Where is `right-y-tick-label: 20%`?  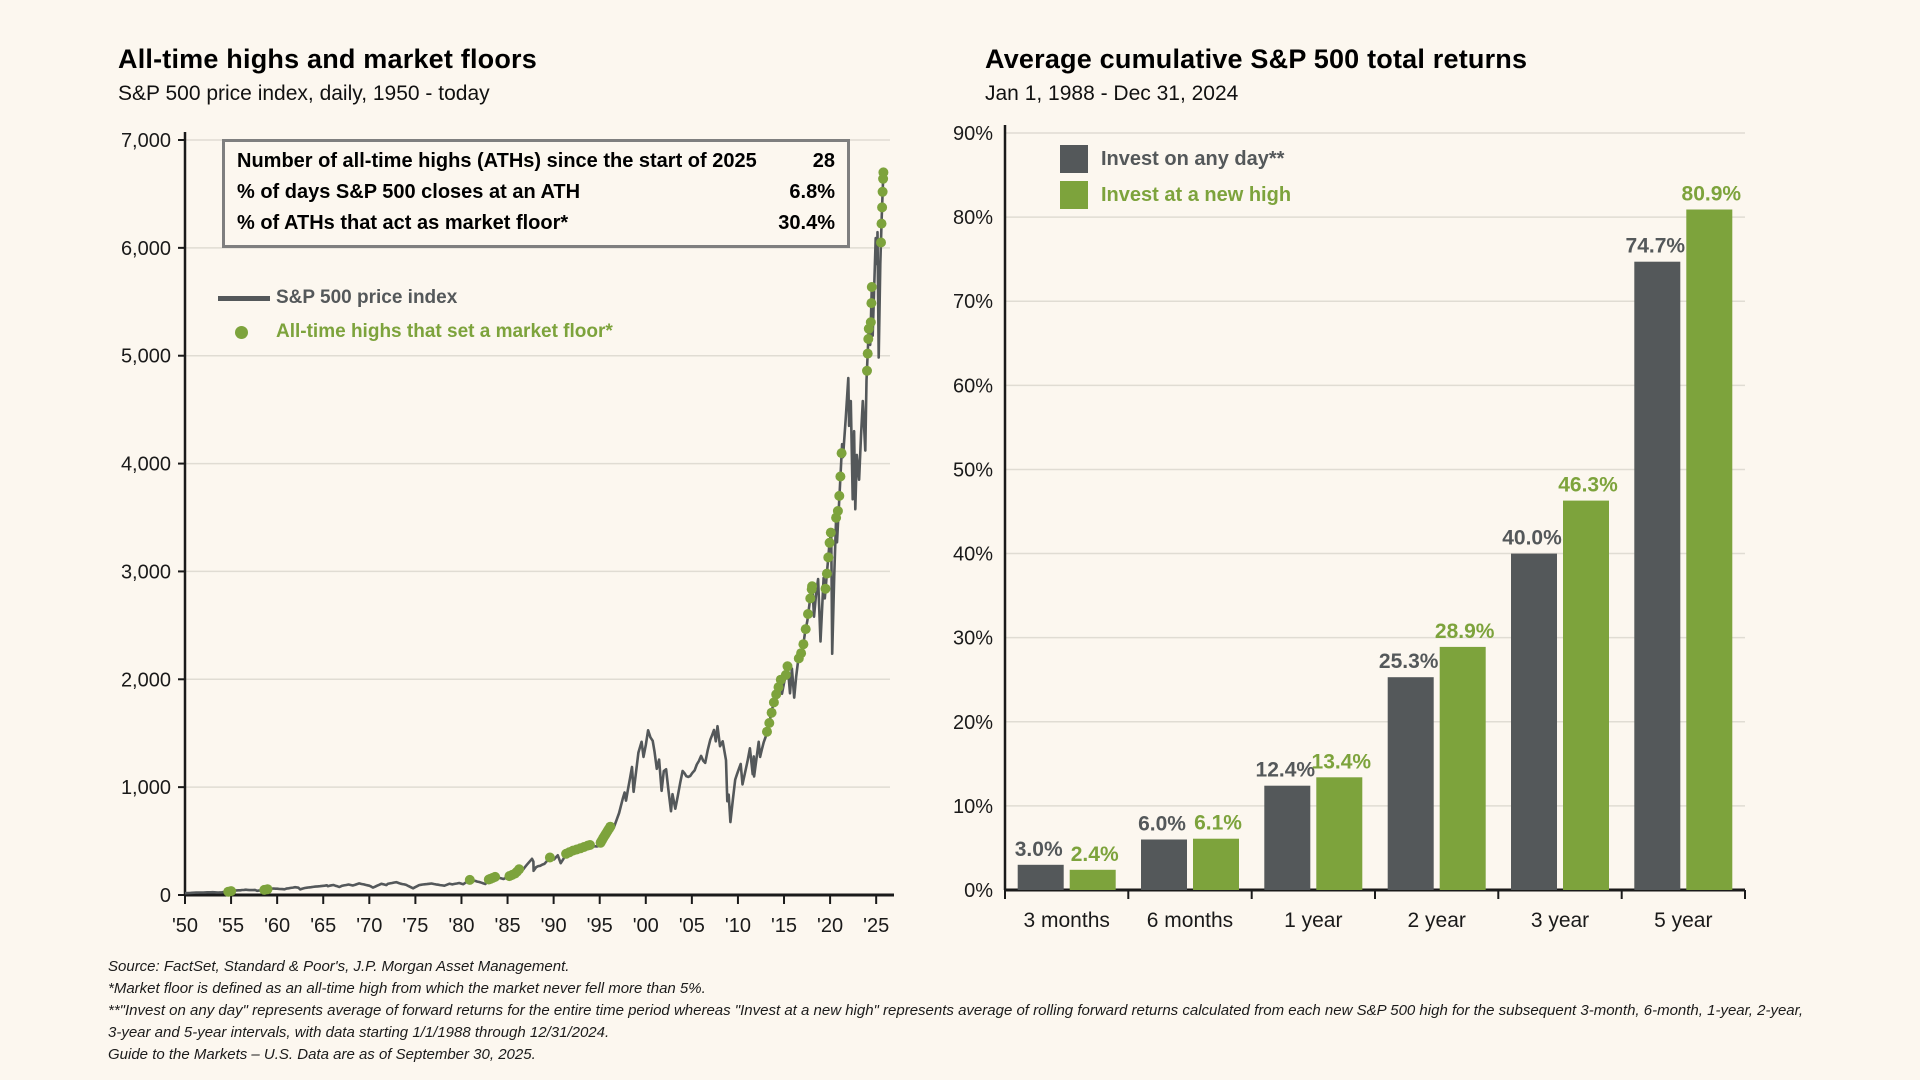
right-y-tick-label: 20% is located at coordinates (973, 723).